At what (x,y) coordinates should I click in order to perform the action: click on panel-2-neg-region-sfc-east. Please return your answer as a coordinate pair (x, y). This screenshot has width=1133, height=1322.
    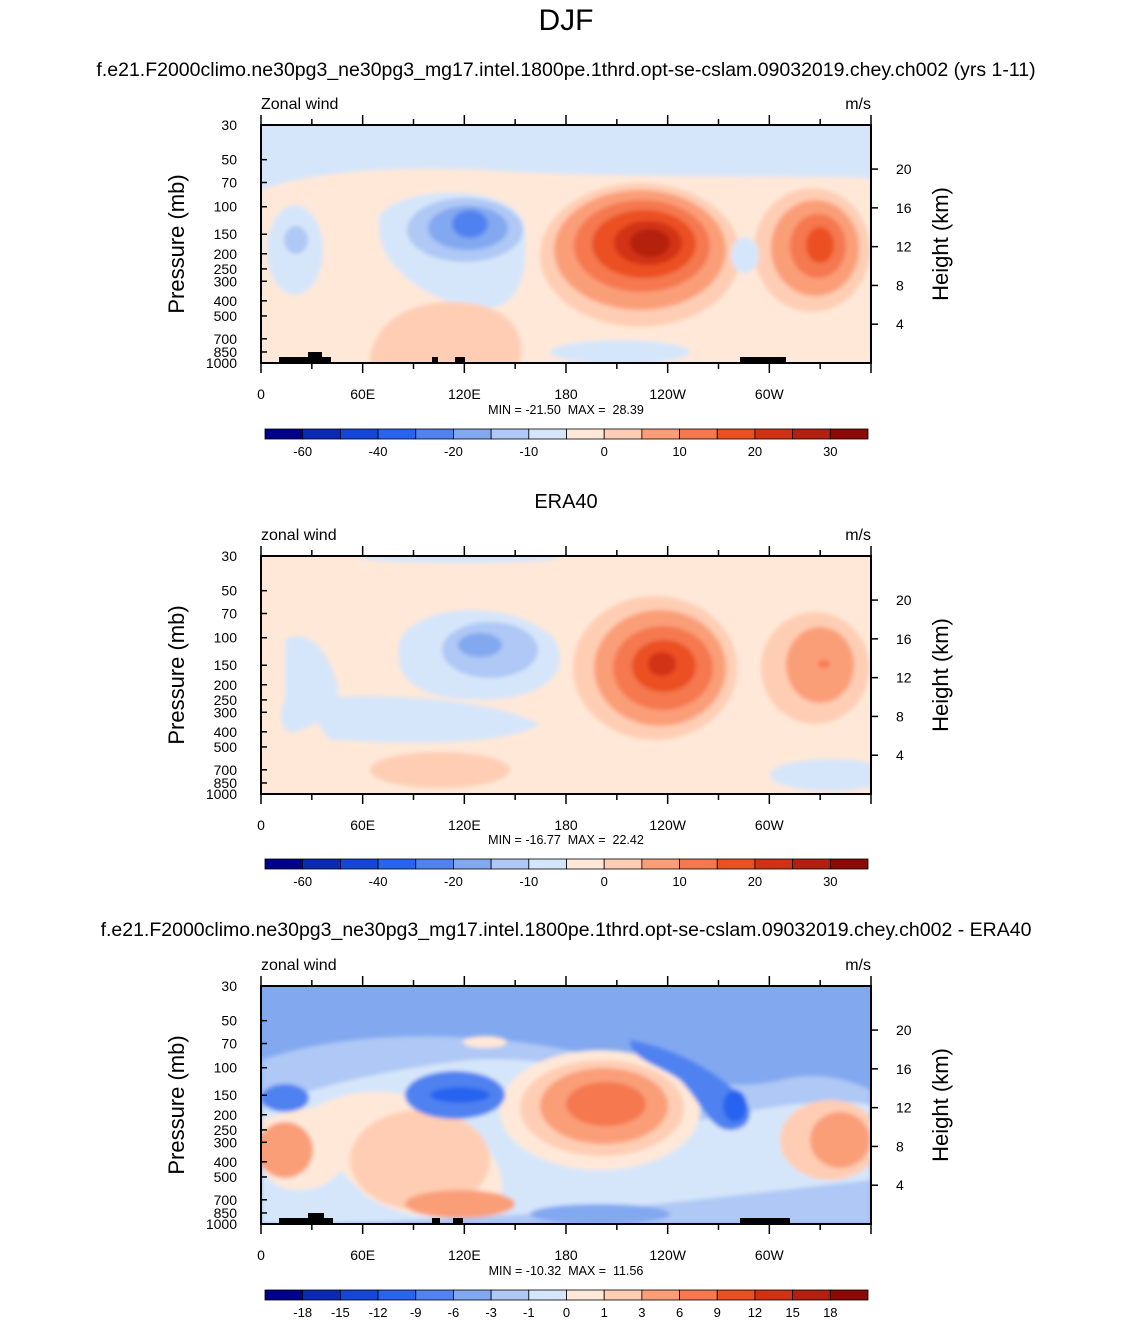
    Looking at the image, I should click on (820, 775).